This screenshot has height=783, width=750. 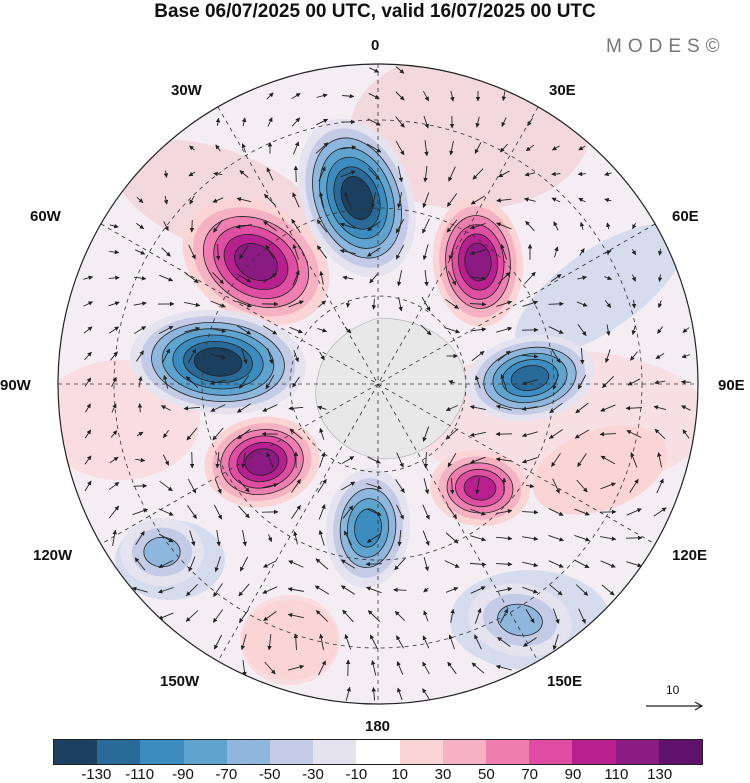 What do you see at coordinates (313, 774) in the screenshot?
I see `colorbar-tick-label: -30` at bounding box center [313, 774].